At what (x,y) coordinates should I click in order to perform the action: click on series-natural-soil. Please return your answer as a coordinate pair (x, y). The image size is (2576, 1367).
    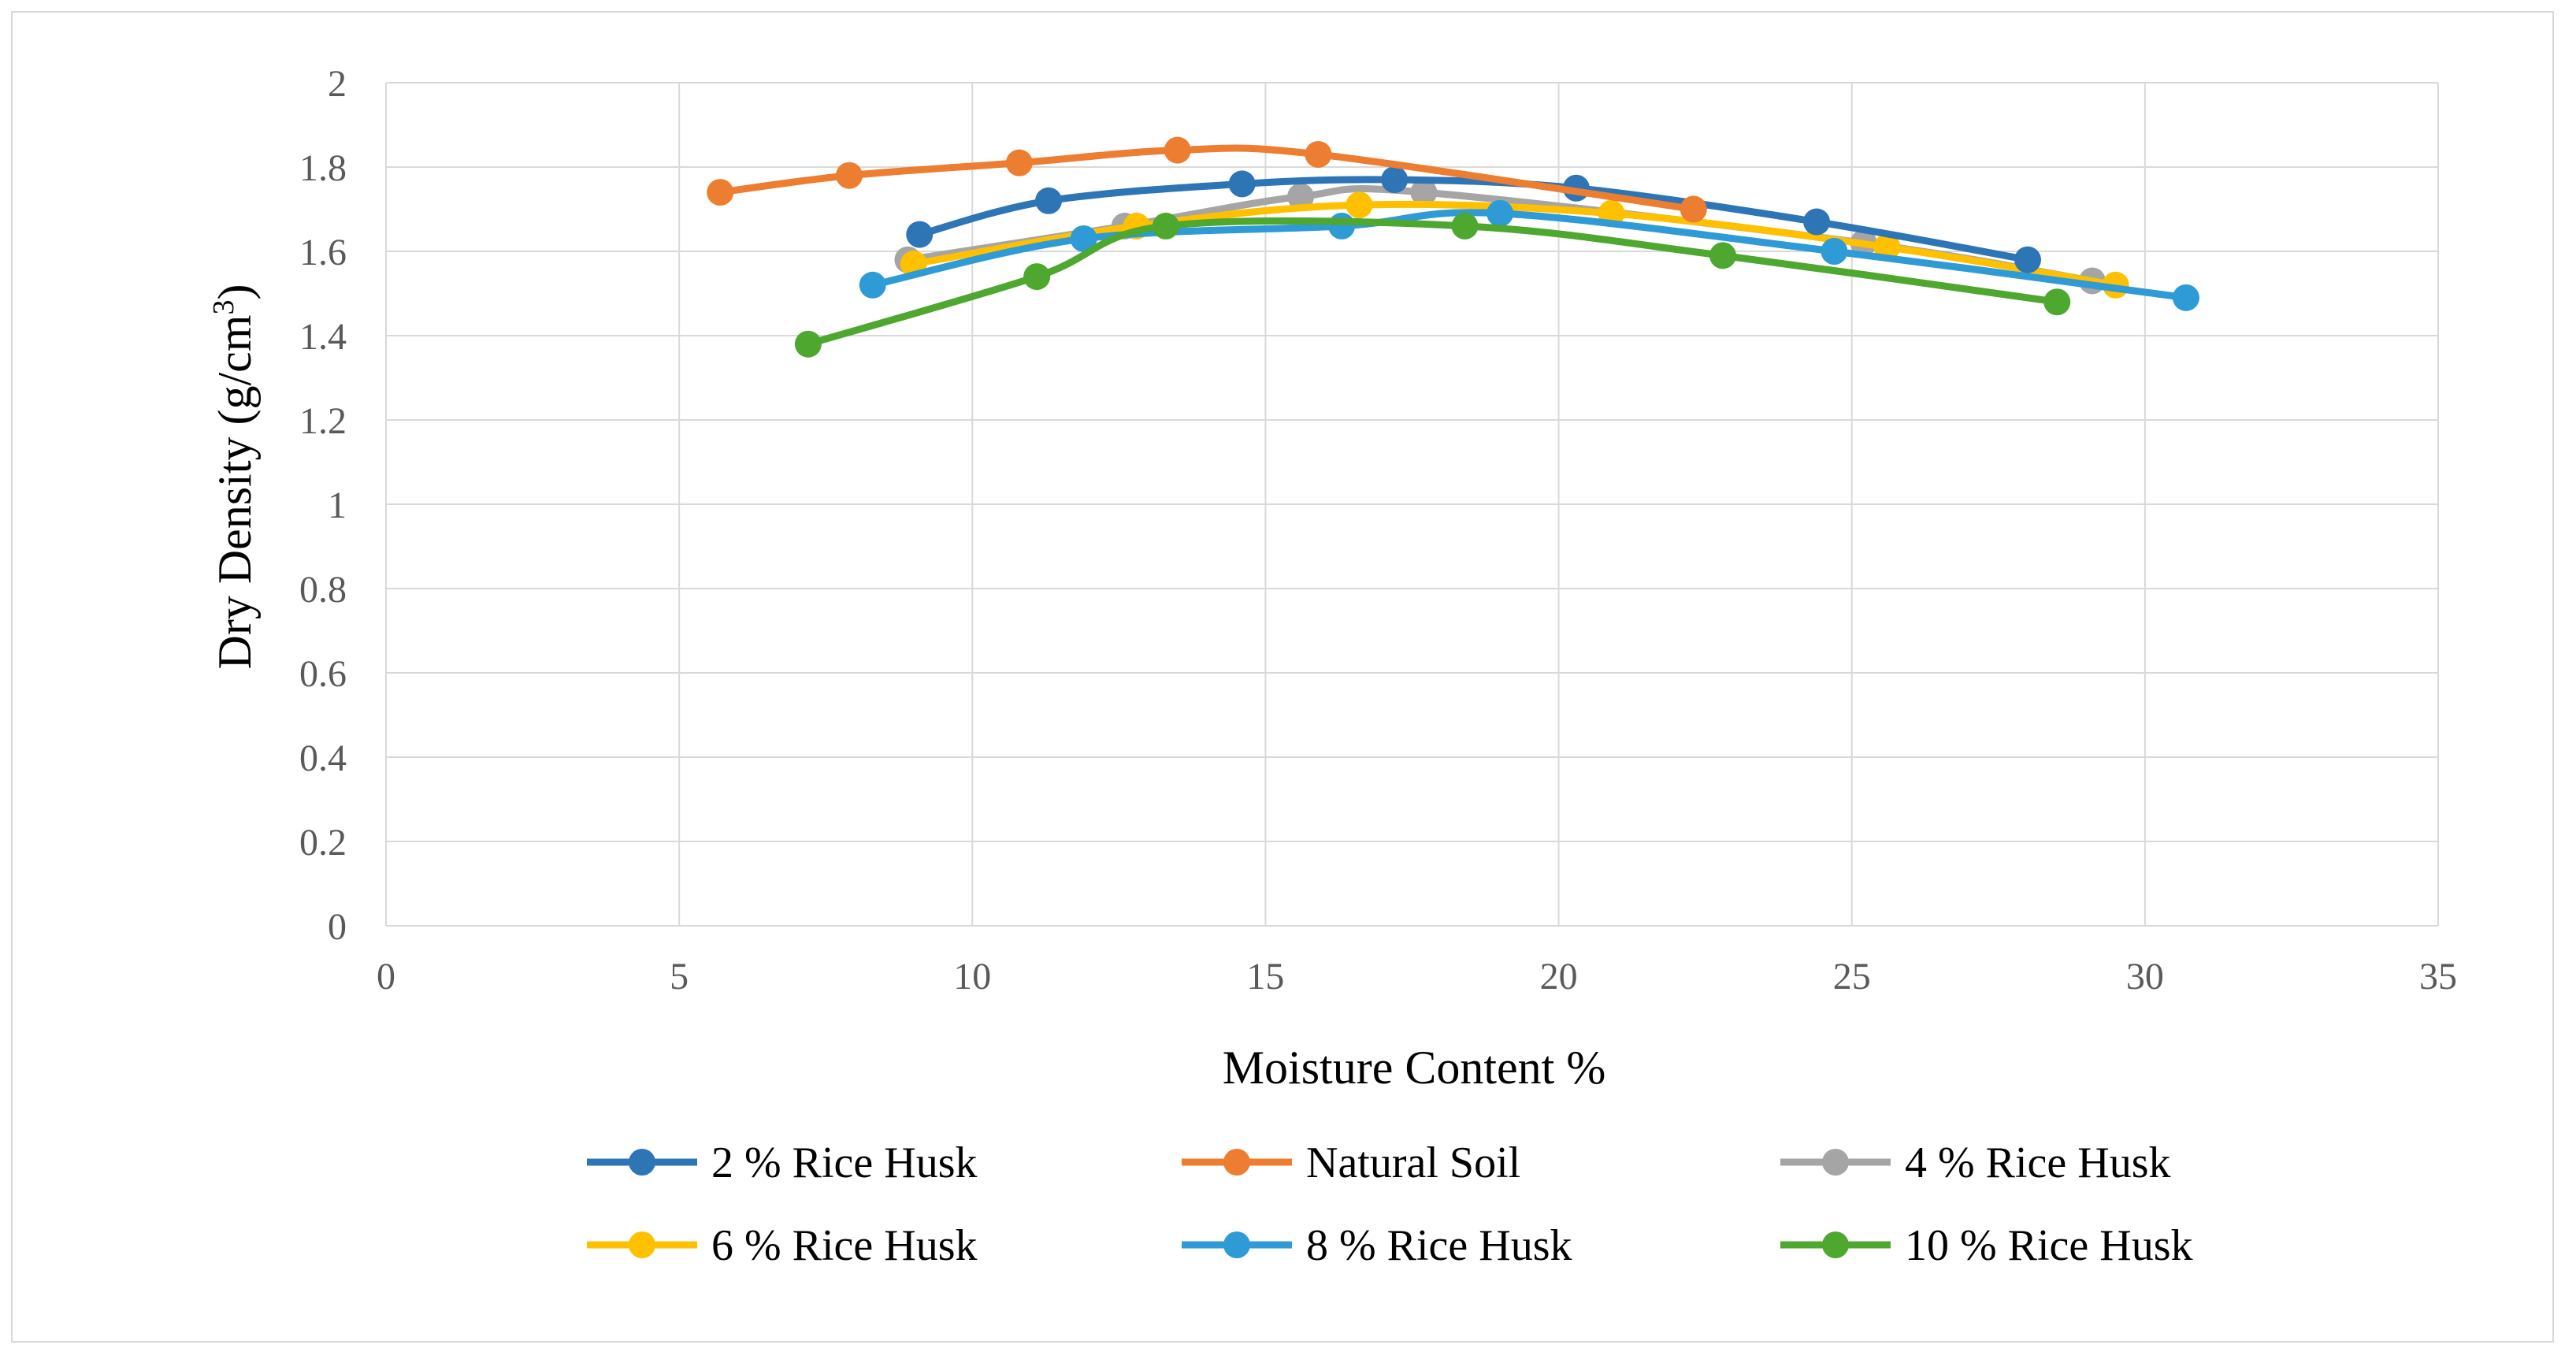
    Looking at the image, I should click on (1207, 179).